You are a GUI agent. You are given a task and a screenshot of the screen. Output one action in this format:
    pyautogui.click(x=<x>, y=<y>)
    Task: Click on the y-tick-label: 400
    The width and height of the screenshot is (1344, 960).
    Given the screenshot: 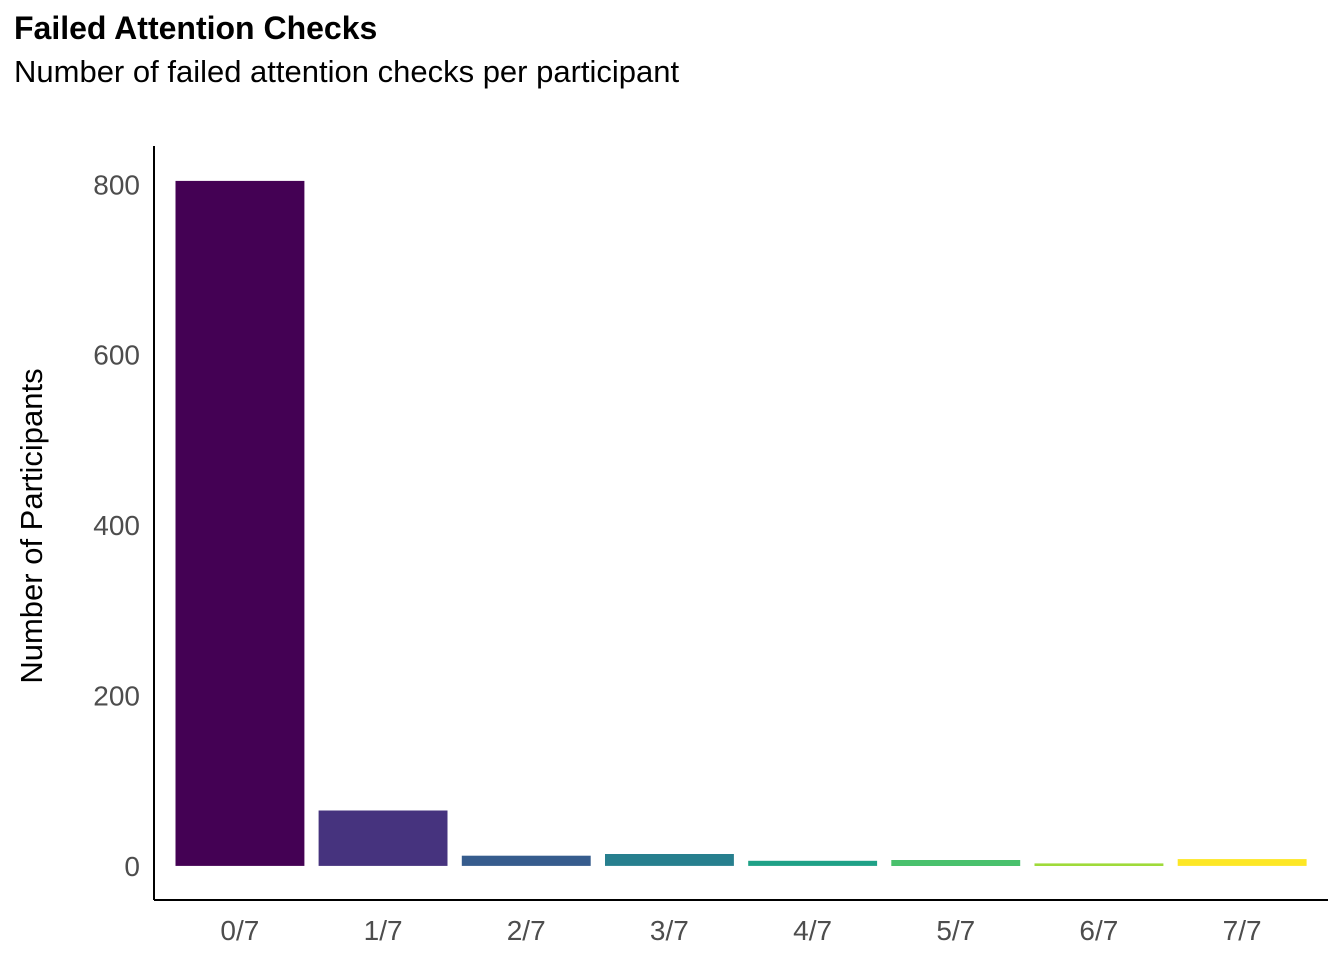 What is the action you would take?
    pyautogui.click(x=116, y=525)
    